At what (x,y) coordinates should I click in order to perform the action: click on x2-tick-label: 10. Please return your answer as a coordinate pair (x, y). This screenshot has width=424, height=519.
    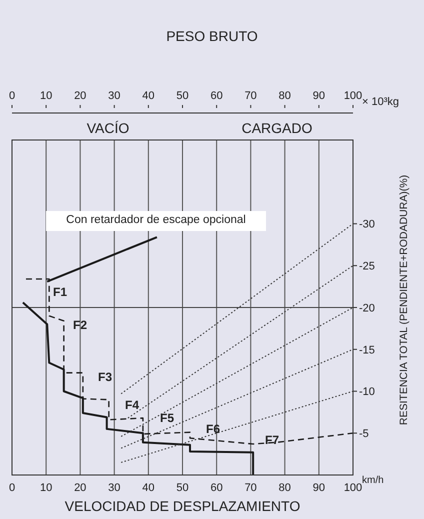
    Looking at the image, I should click on (46, 96).